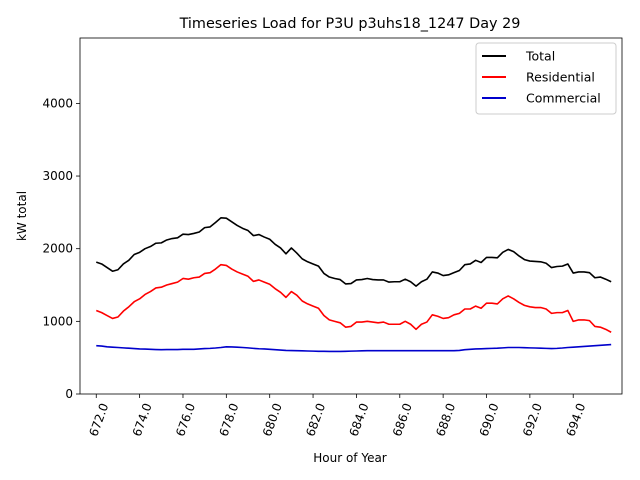 Image resolution: width=640 pixels, height=480 pixels. Describe the element at coordinates (353, 298) in the screenshot. I see `series-line-residential` at that location.